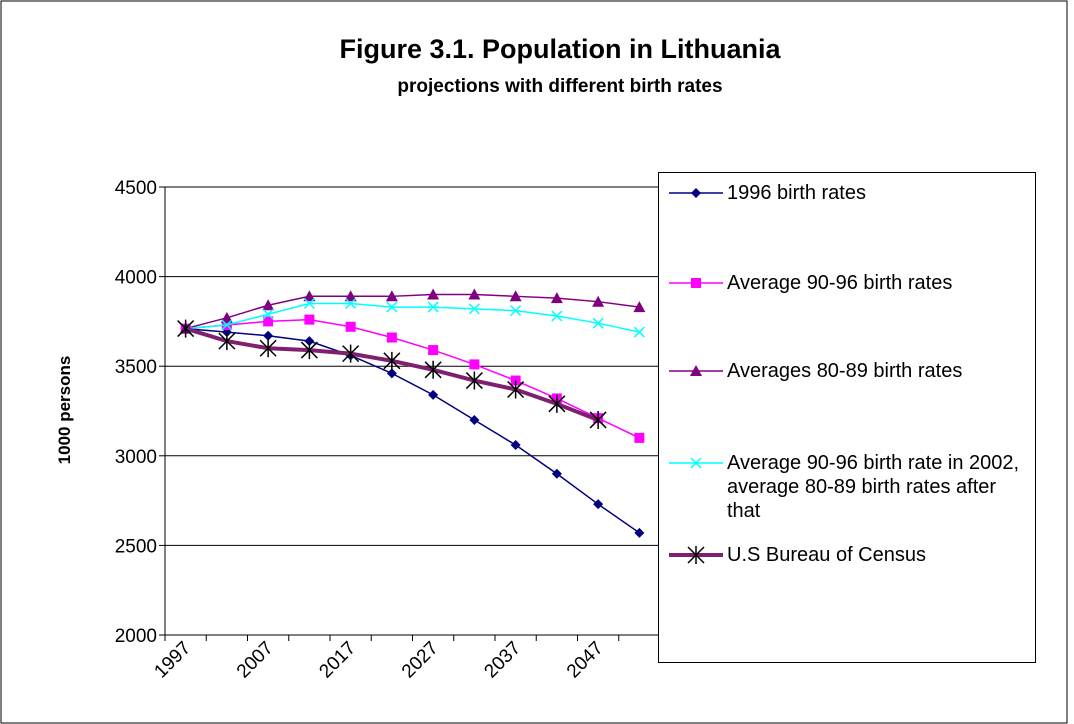 This screenshot has width=1074, height=724. What do you see at coordinates (136, 546) in the screenshot?
I see `y-tick-label: 2500` at bounding box center [136, 546].